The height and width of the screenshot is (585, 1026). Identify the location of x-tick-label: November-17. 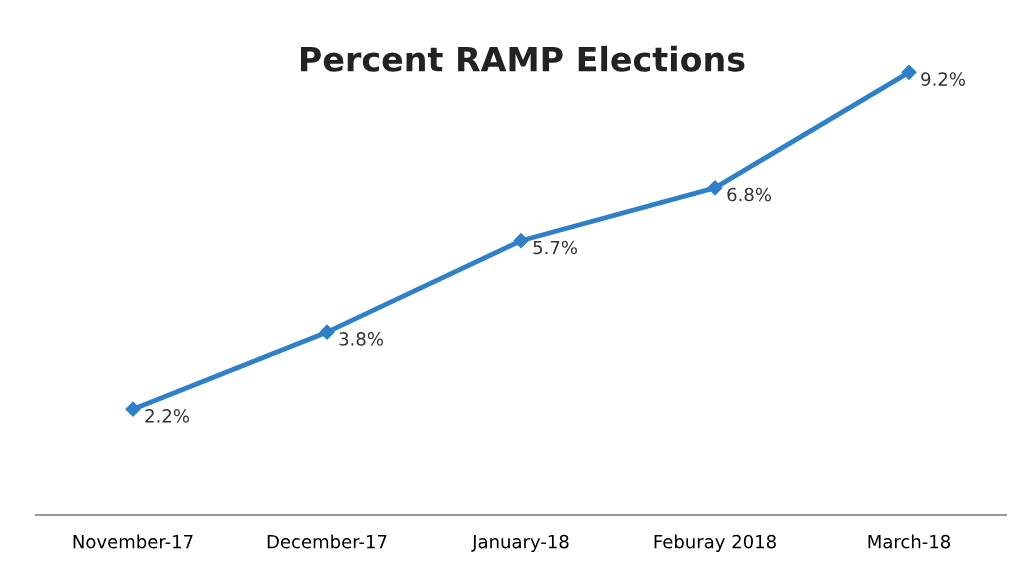
(133, 541).